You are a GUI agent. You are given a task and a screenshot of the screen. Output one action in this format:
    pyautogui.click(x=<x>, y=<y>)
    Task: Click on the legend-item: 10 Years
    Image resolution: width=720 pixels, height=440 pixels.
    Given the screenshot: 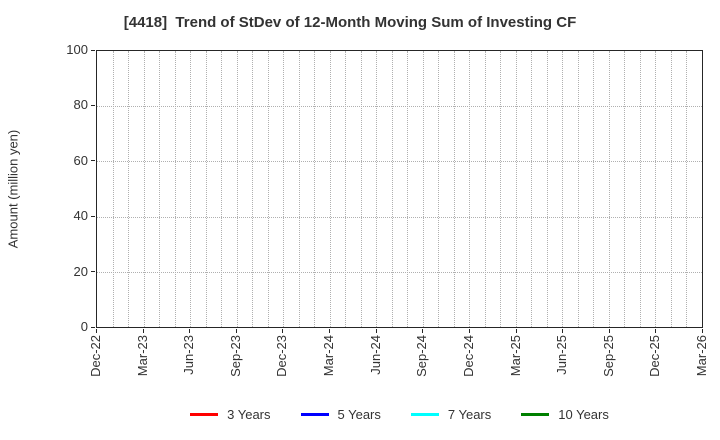 What is the action you would take?
    pyautogui.click(x=565, y=414)
    